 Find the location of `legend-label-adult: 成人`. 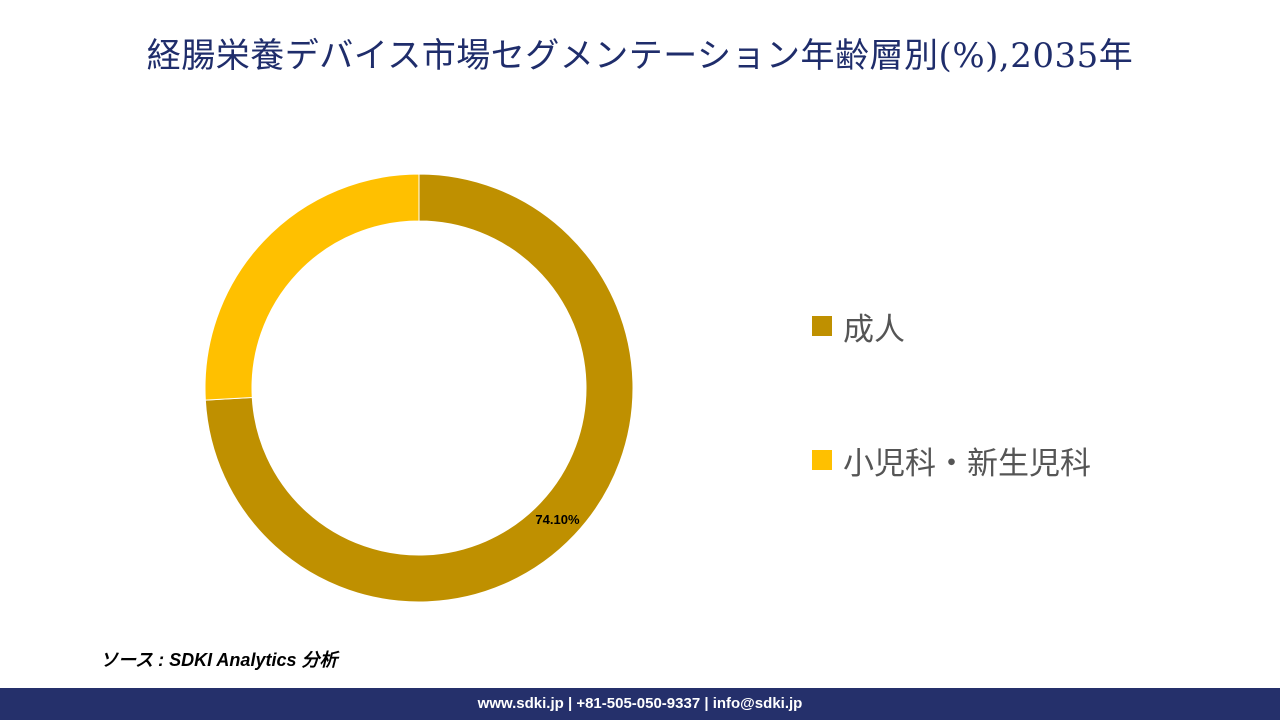

legend-label-adult: 成人 is located at coordinates (874, 329).